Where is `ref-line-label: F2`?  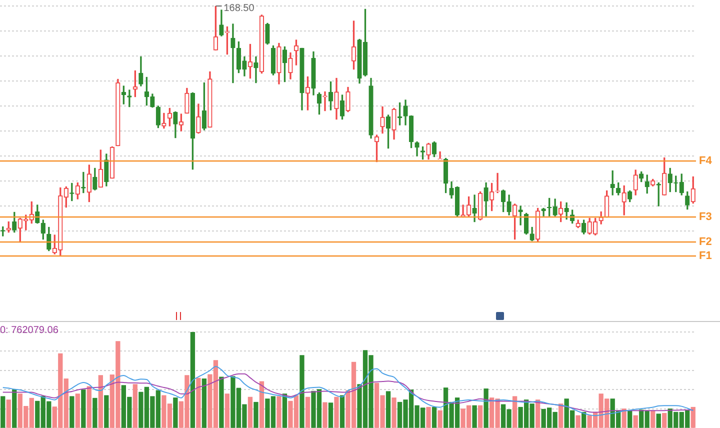
ref-line-label: F2 is located at coordinates (705, 242).